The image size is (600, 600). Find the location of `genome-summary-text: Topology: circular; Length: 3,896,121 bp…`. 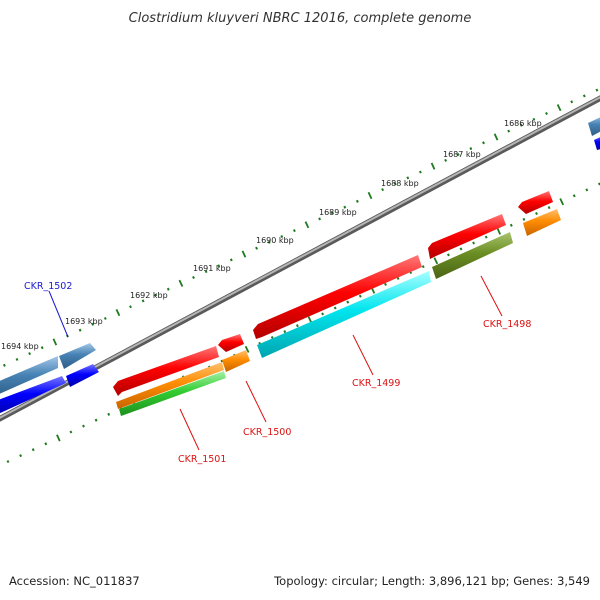

genome-summary-text: Topology: circular; Length: 3,896,121 bp… is located at coordinates (432, 581).